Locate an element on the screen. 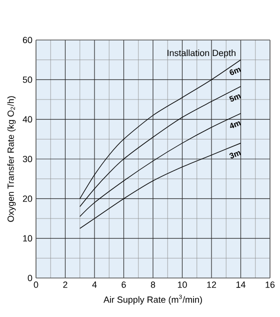 This screenshot has width=280, height=317. y-tick-label: 20 is located at coordinates (27, 198).